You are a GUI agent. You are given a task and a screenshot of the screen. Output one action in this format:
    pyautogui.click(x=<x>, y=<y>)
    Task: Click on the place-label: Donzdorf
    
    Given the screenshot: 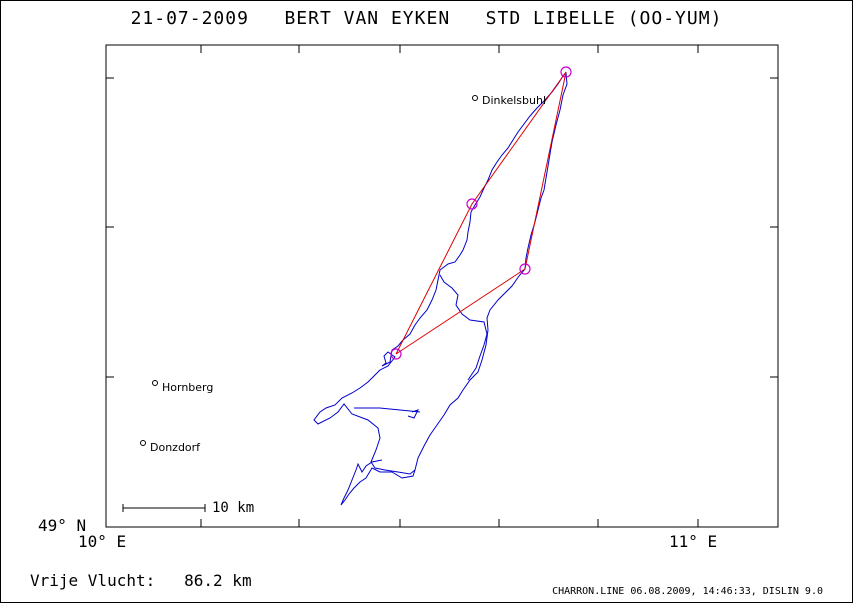 What is the action you would take?
    pyautogui.click(x=175, y=447)
    